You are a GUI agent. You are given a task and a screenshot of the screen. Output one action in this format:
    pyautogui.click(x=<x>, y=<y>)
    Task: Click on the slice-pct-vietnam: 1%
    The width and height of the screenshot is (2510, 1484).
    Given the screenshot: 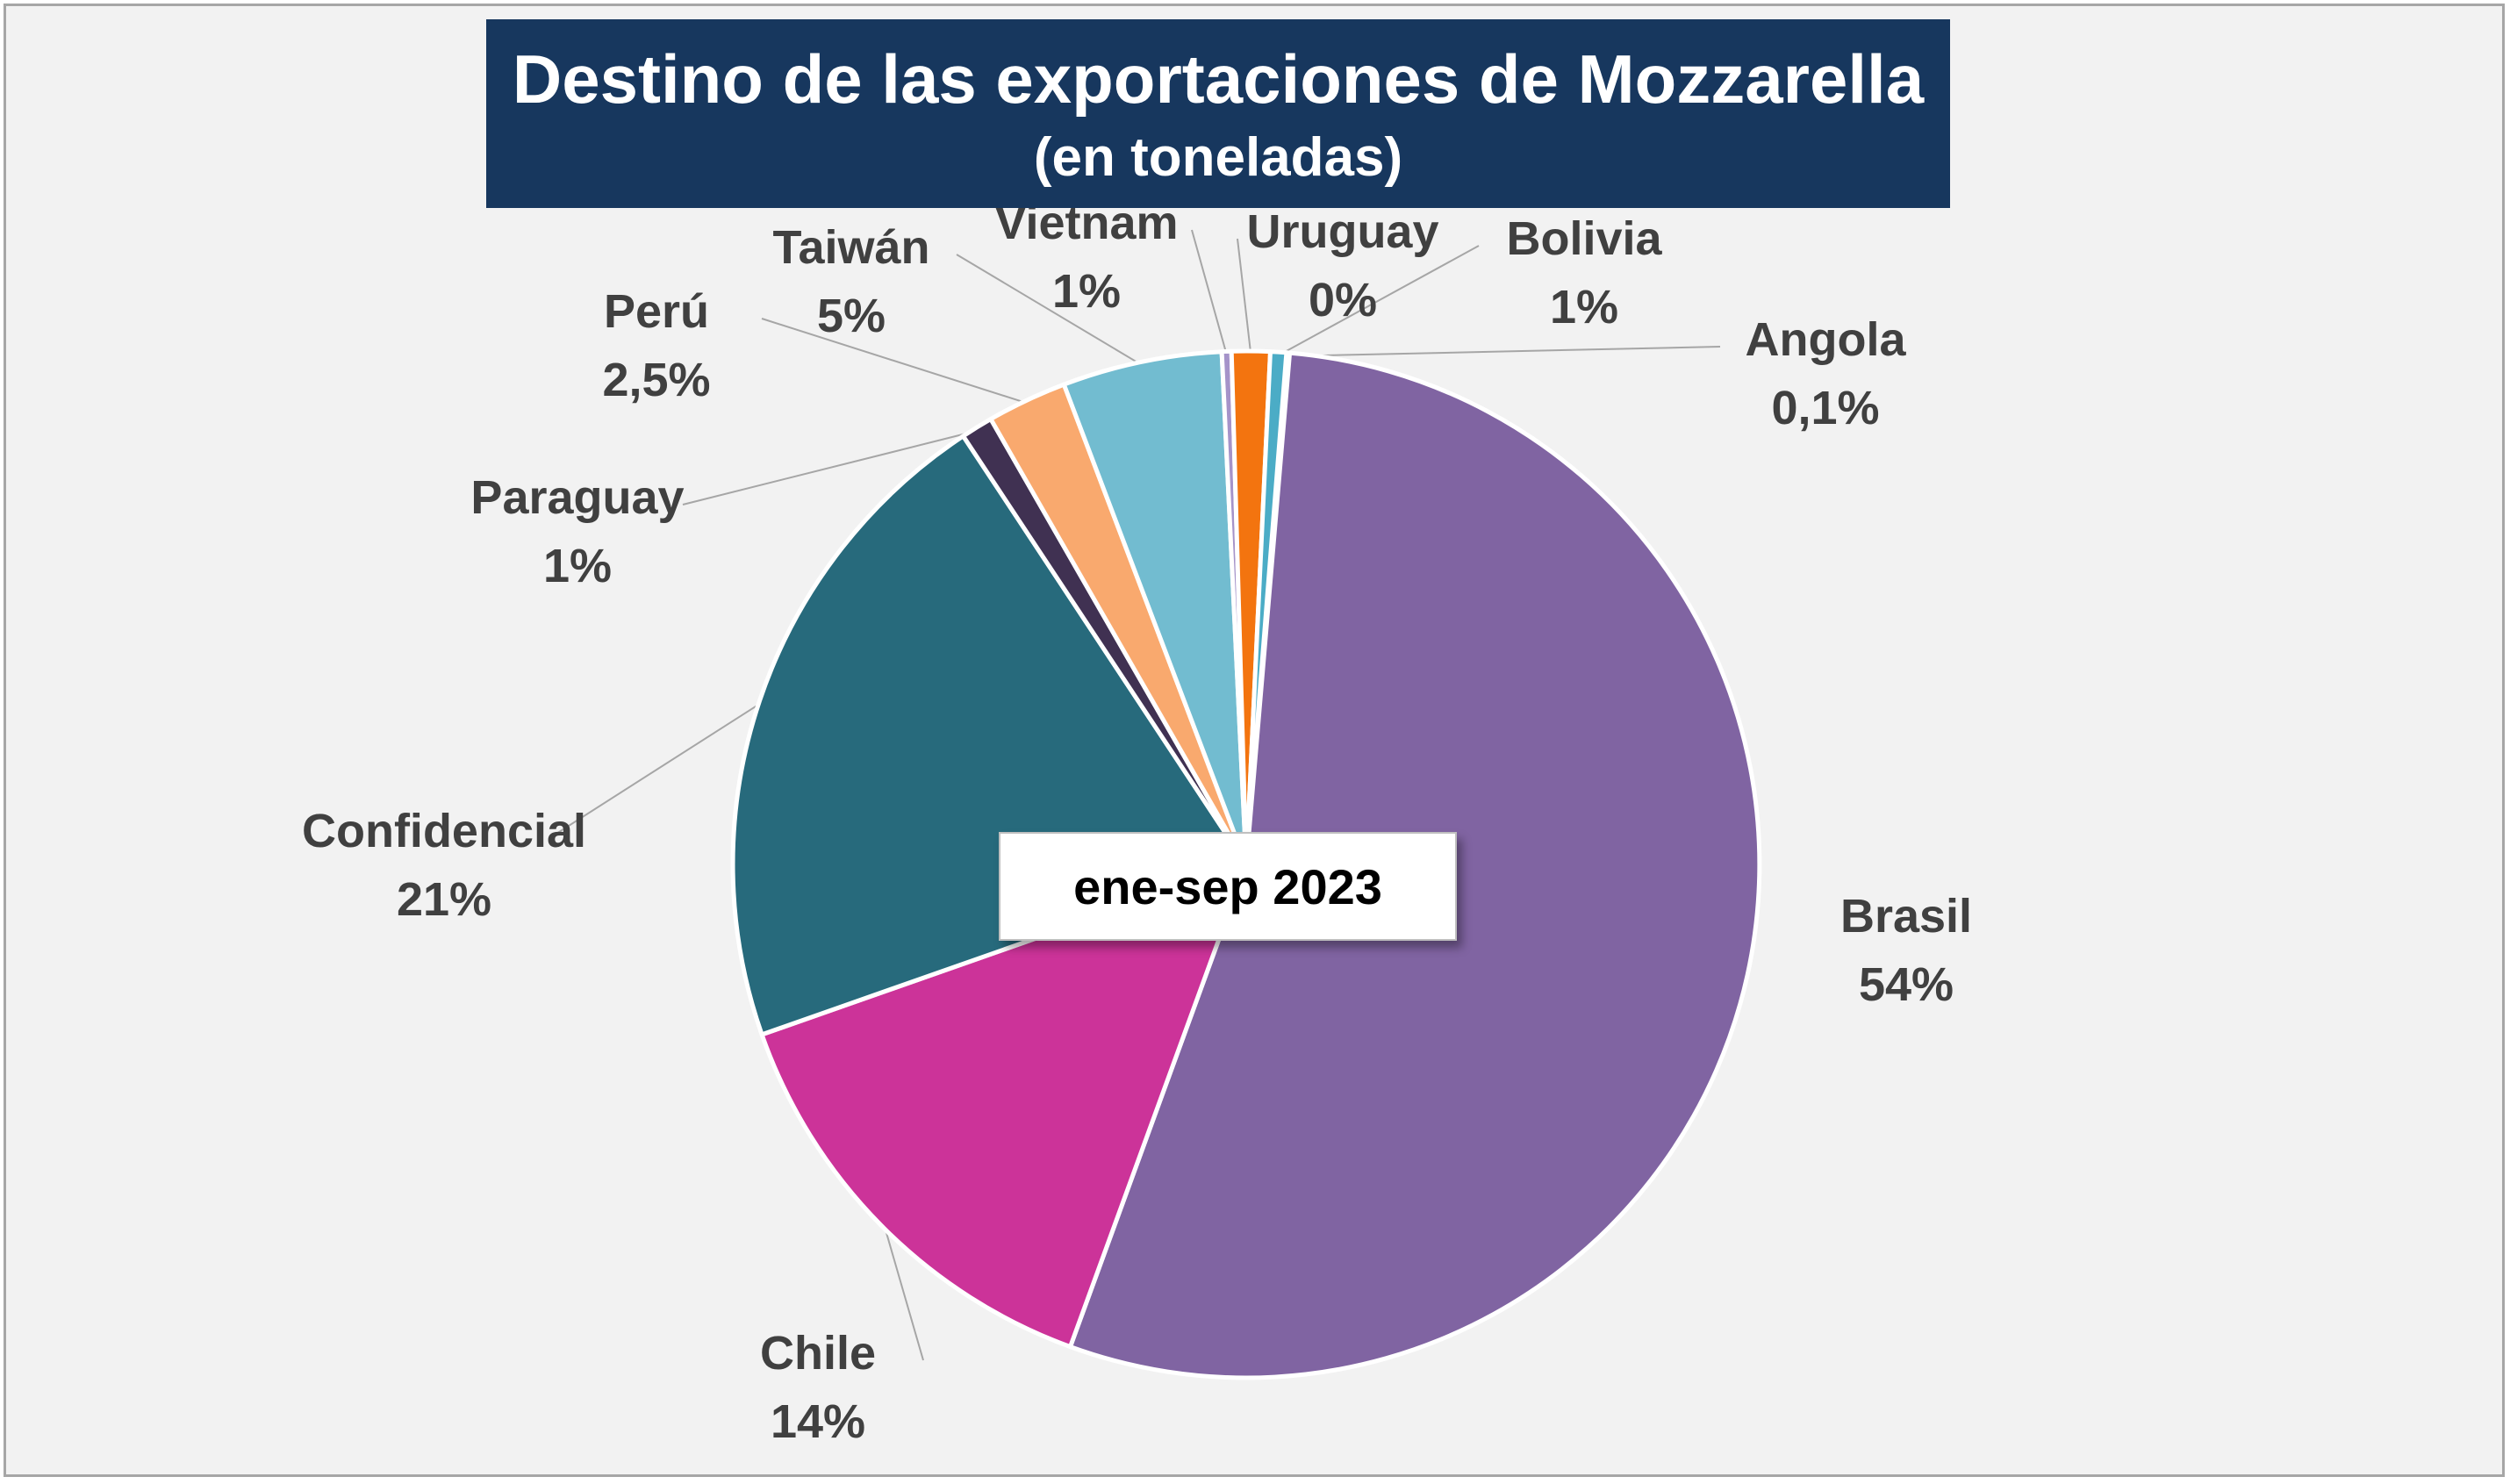 What is the action you would take?
    pyautogui.click(x=1086, y=291)
    